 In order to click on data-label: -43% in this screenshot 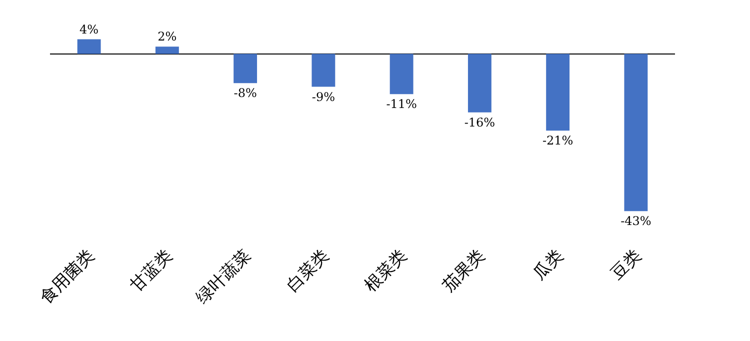, I will do `click(636, 221)`.